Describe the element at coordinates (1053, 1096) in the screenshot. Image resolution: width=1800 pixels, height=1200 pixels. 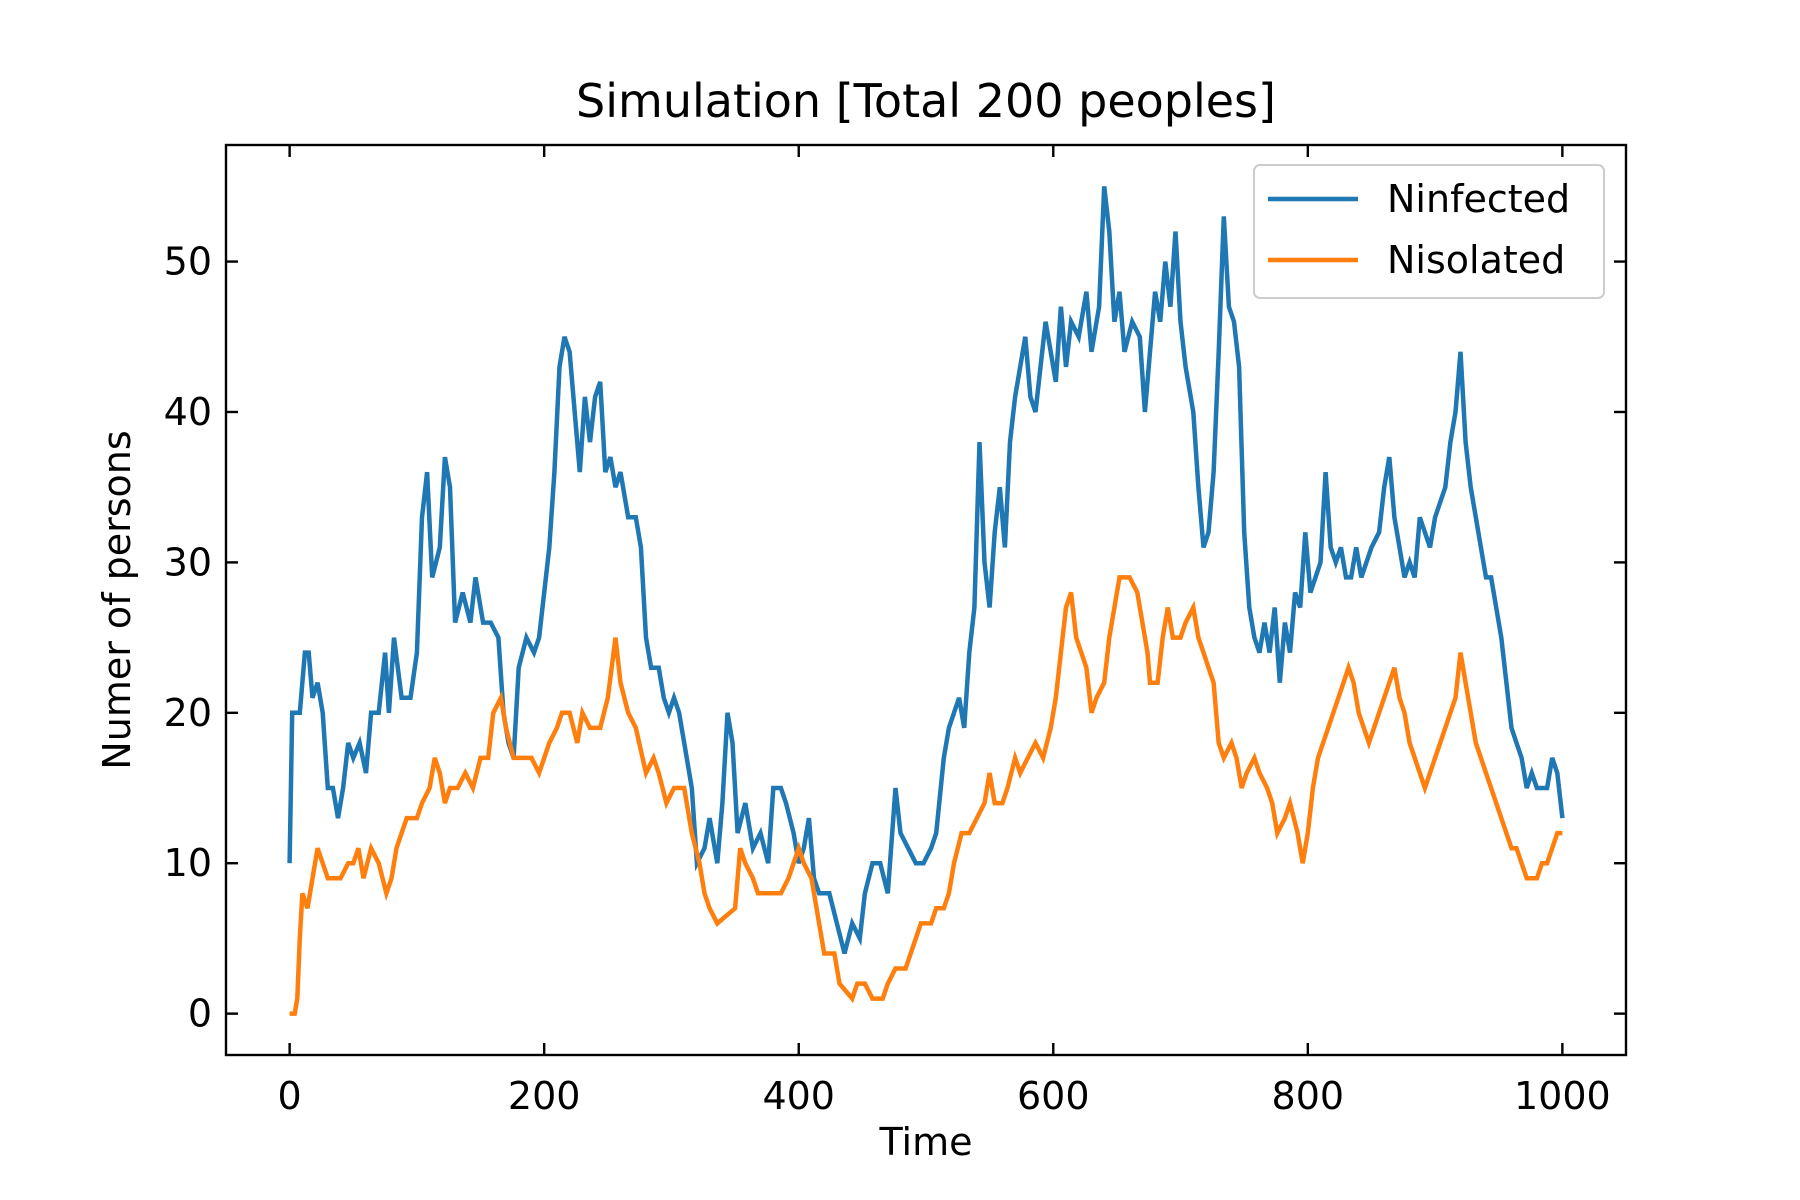
I see `x-tick-label: 600` at that location.